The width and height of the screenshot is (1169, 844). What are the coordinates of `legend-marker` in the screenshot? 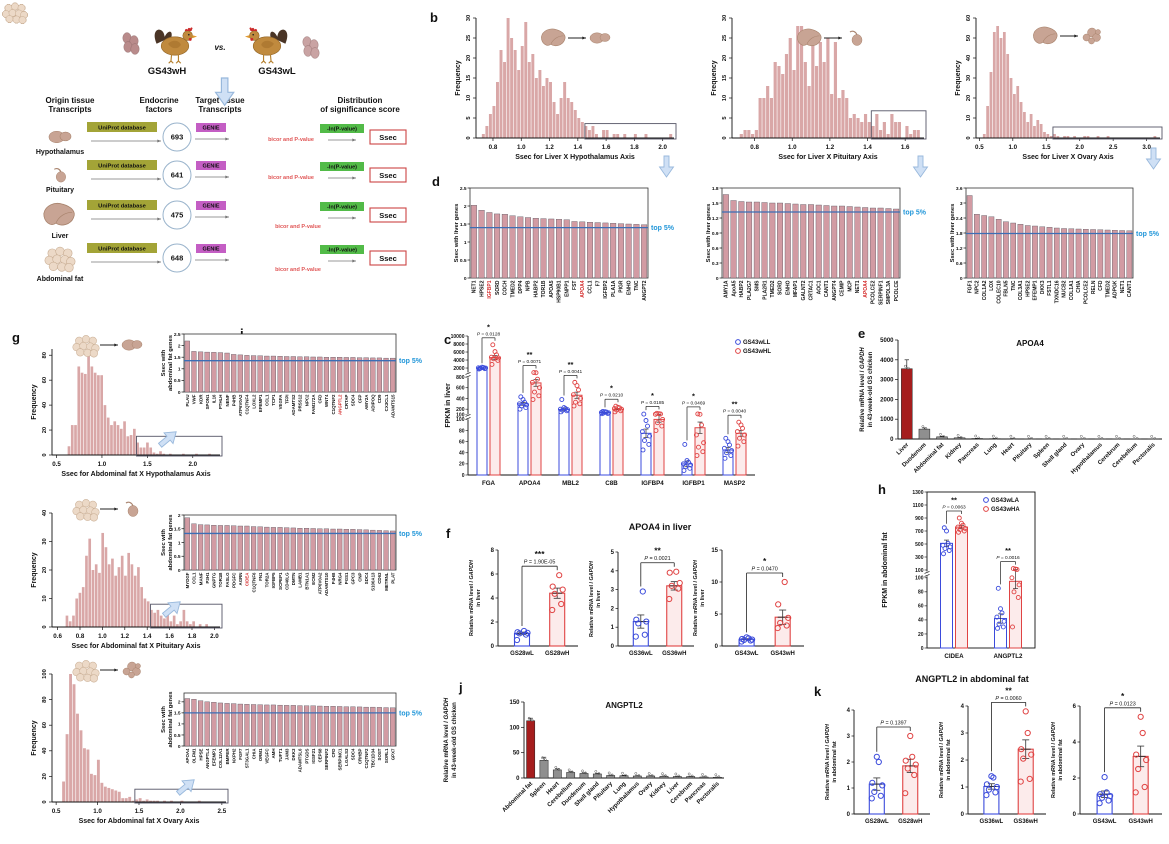 It's located at (738, 351).